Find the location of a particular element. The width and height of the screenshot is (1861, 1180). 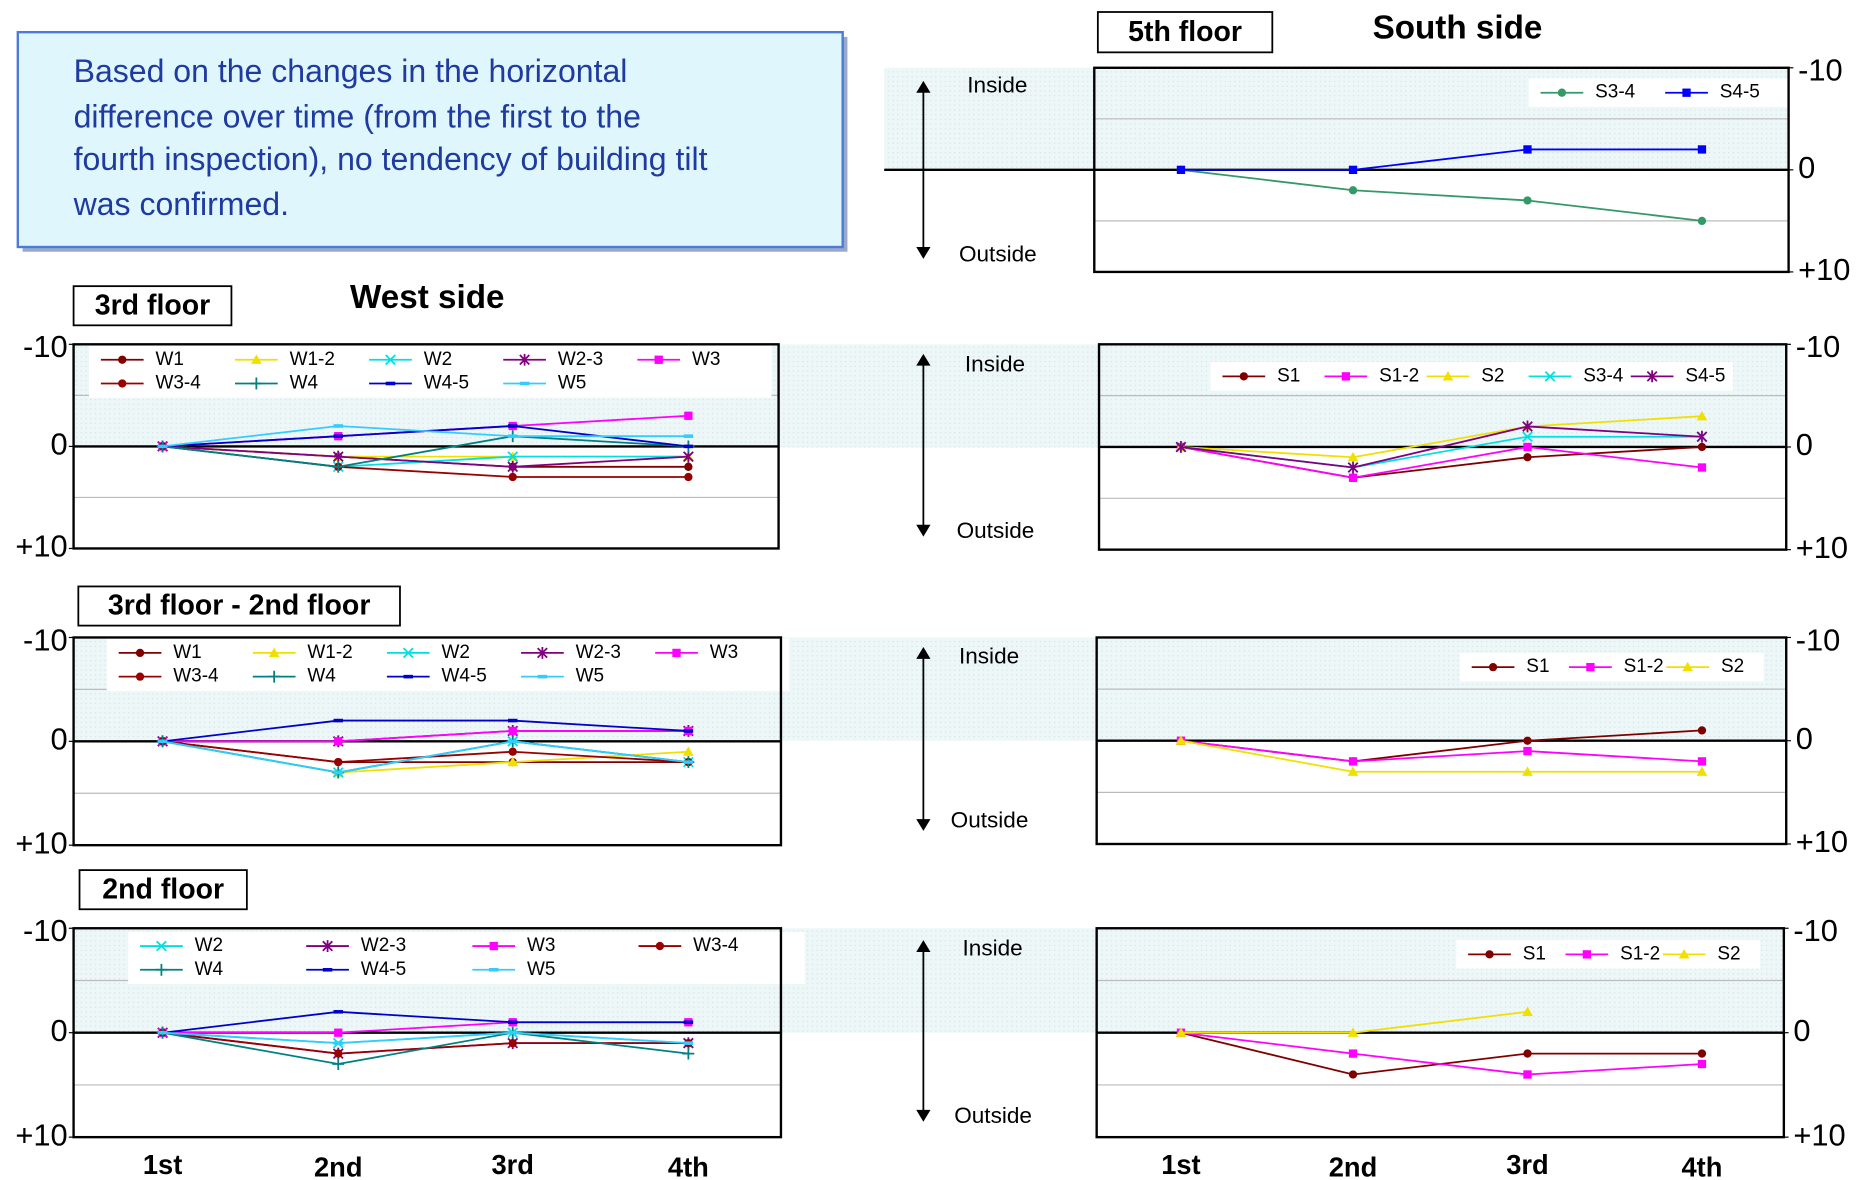

note-line: Based on the changes in the horizontal is located at coordinates (351, 71).